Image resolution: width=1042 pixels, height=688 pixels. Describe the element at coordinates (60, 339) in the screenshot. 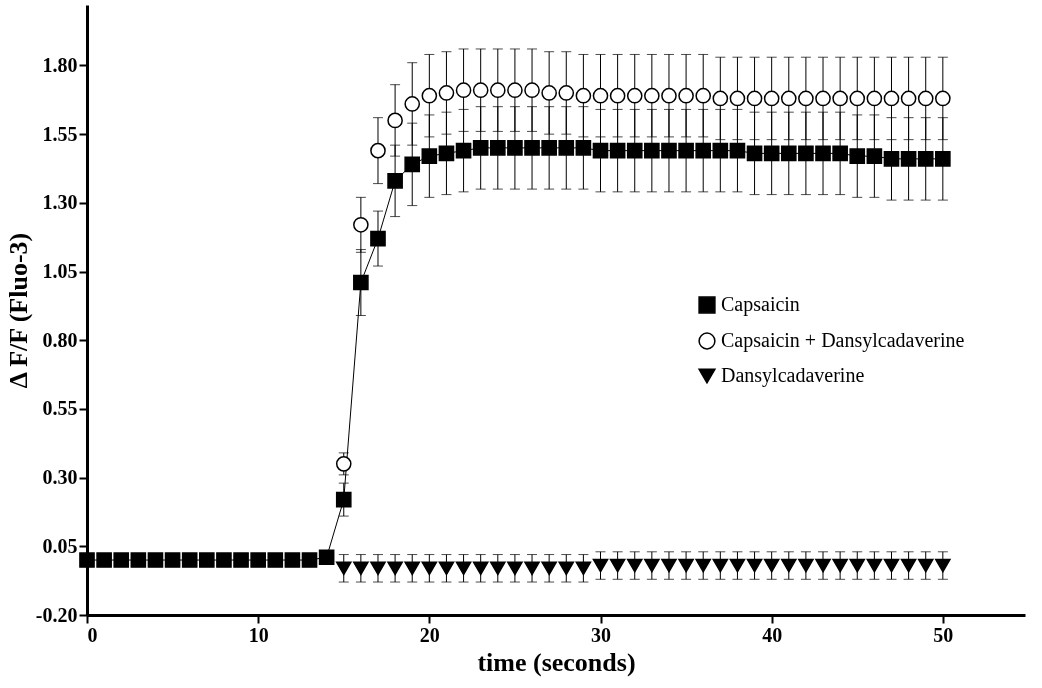

I see `y-tick-label: 0.80` at that location.